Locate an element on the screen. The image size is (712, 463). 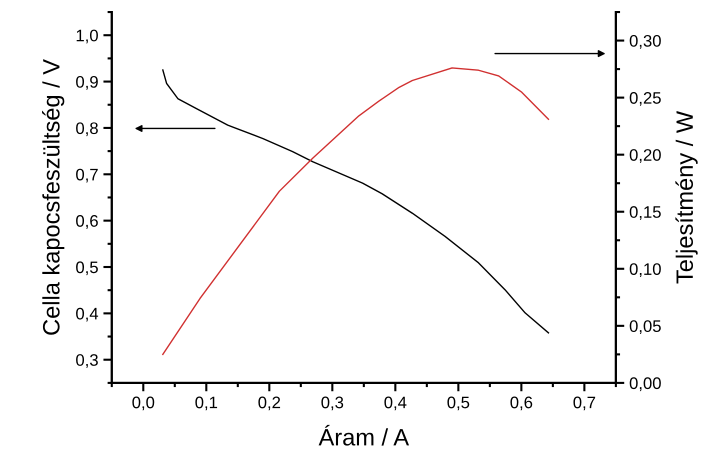
y-tick-label: 0,3 is located at coordinates (87, 361).